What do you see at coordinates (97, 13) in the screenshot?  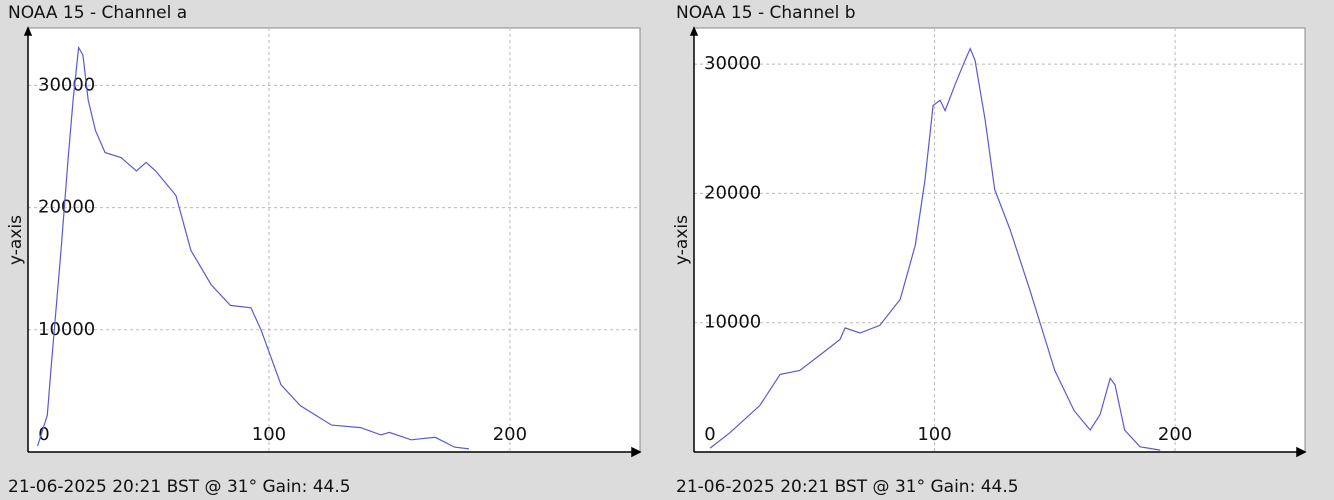 I see `chart-title: NOAA 15 - Channel a` at bounding box center [97, 13].